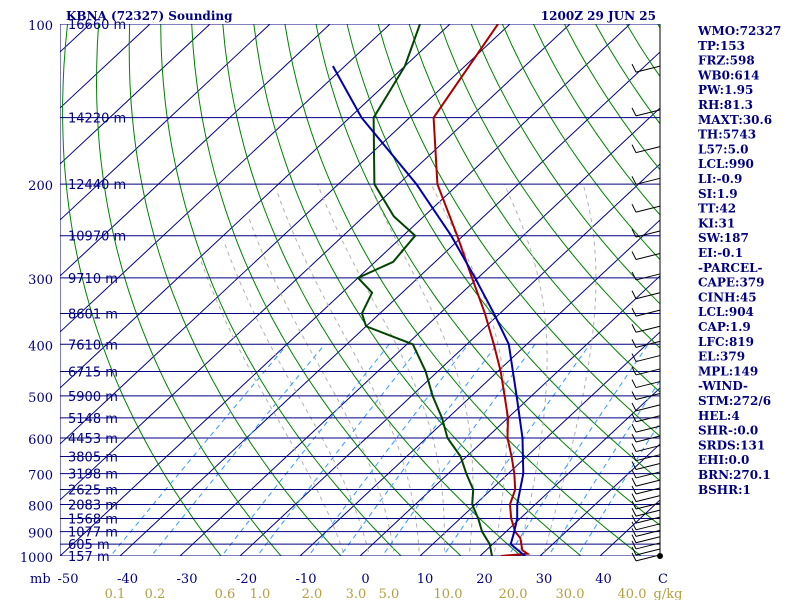  Describe the element at coordinates (93, 397) in the screenshot. I see `height-label: 5900 m` at that location.